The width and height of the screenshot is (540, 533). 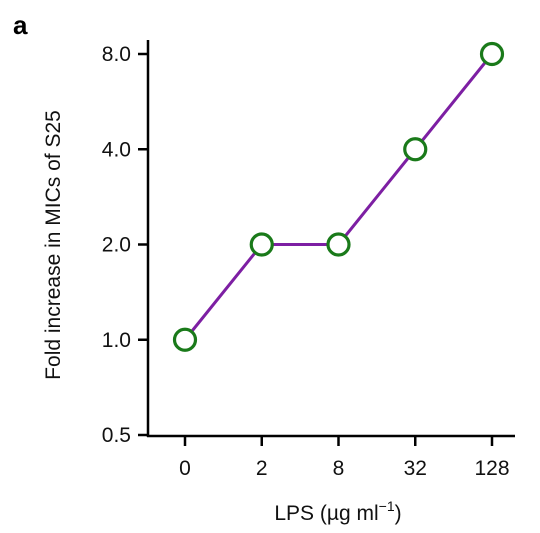 What do you see at coordinates (491, 468) in the screenshot?
I see `x-tick-label: 128` at bounding box center [491, 468].